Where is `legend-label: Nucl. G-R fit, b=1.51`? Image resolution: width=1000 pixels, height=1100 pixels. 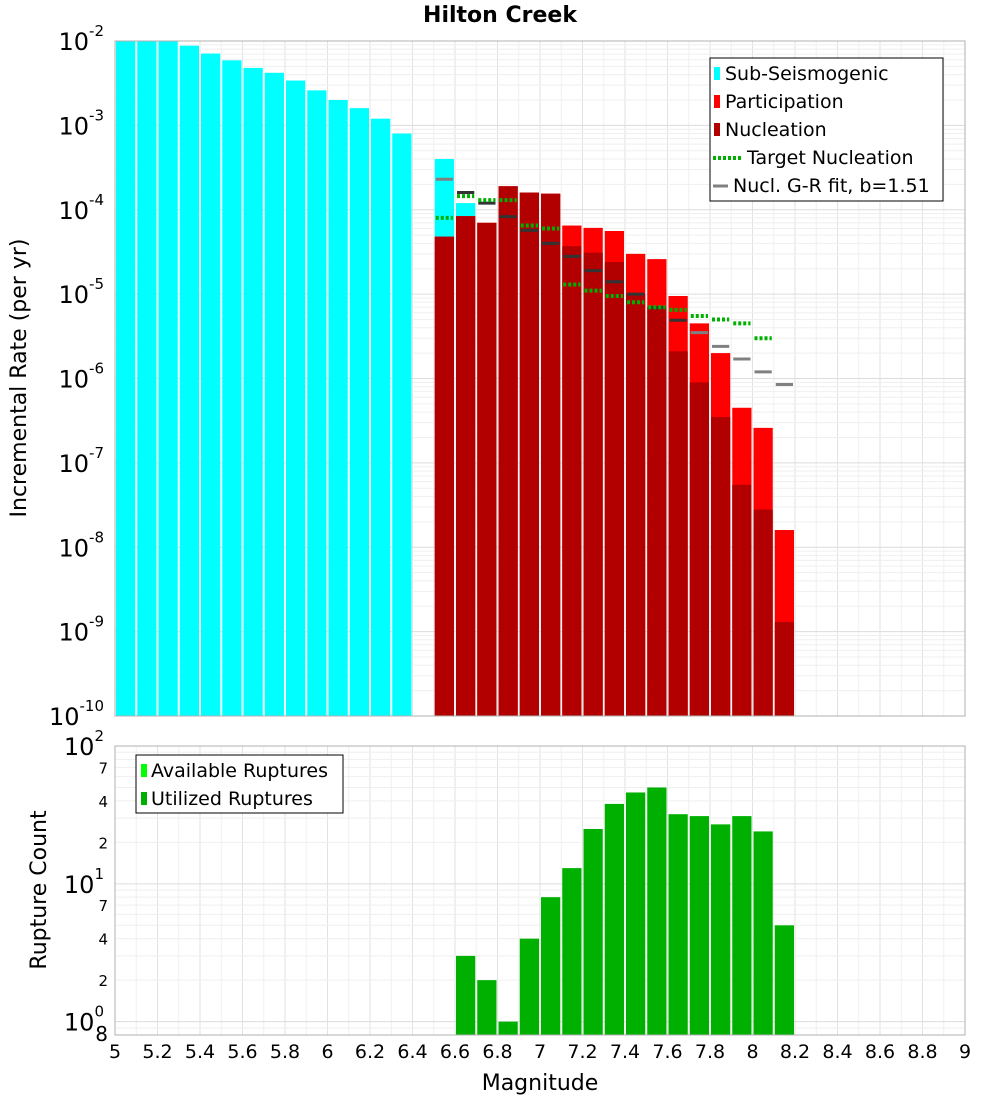
legend-label: Nucl. G-R fit, b=1.51 is located at coordinates (831, 186).